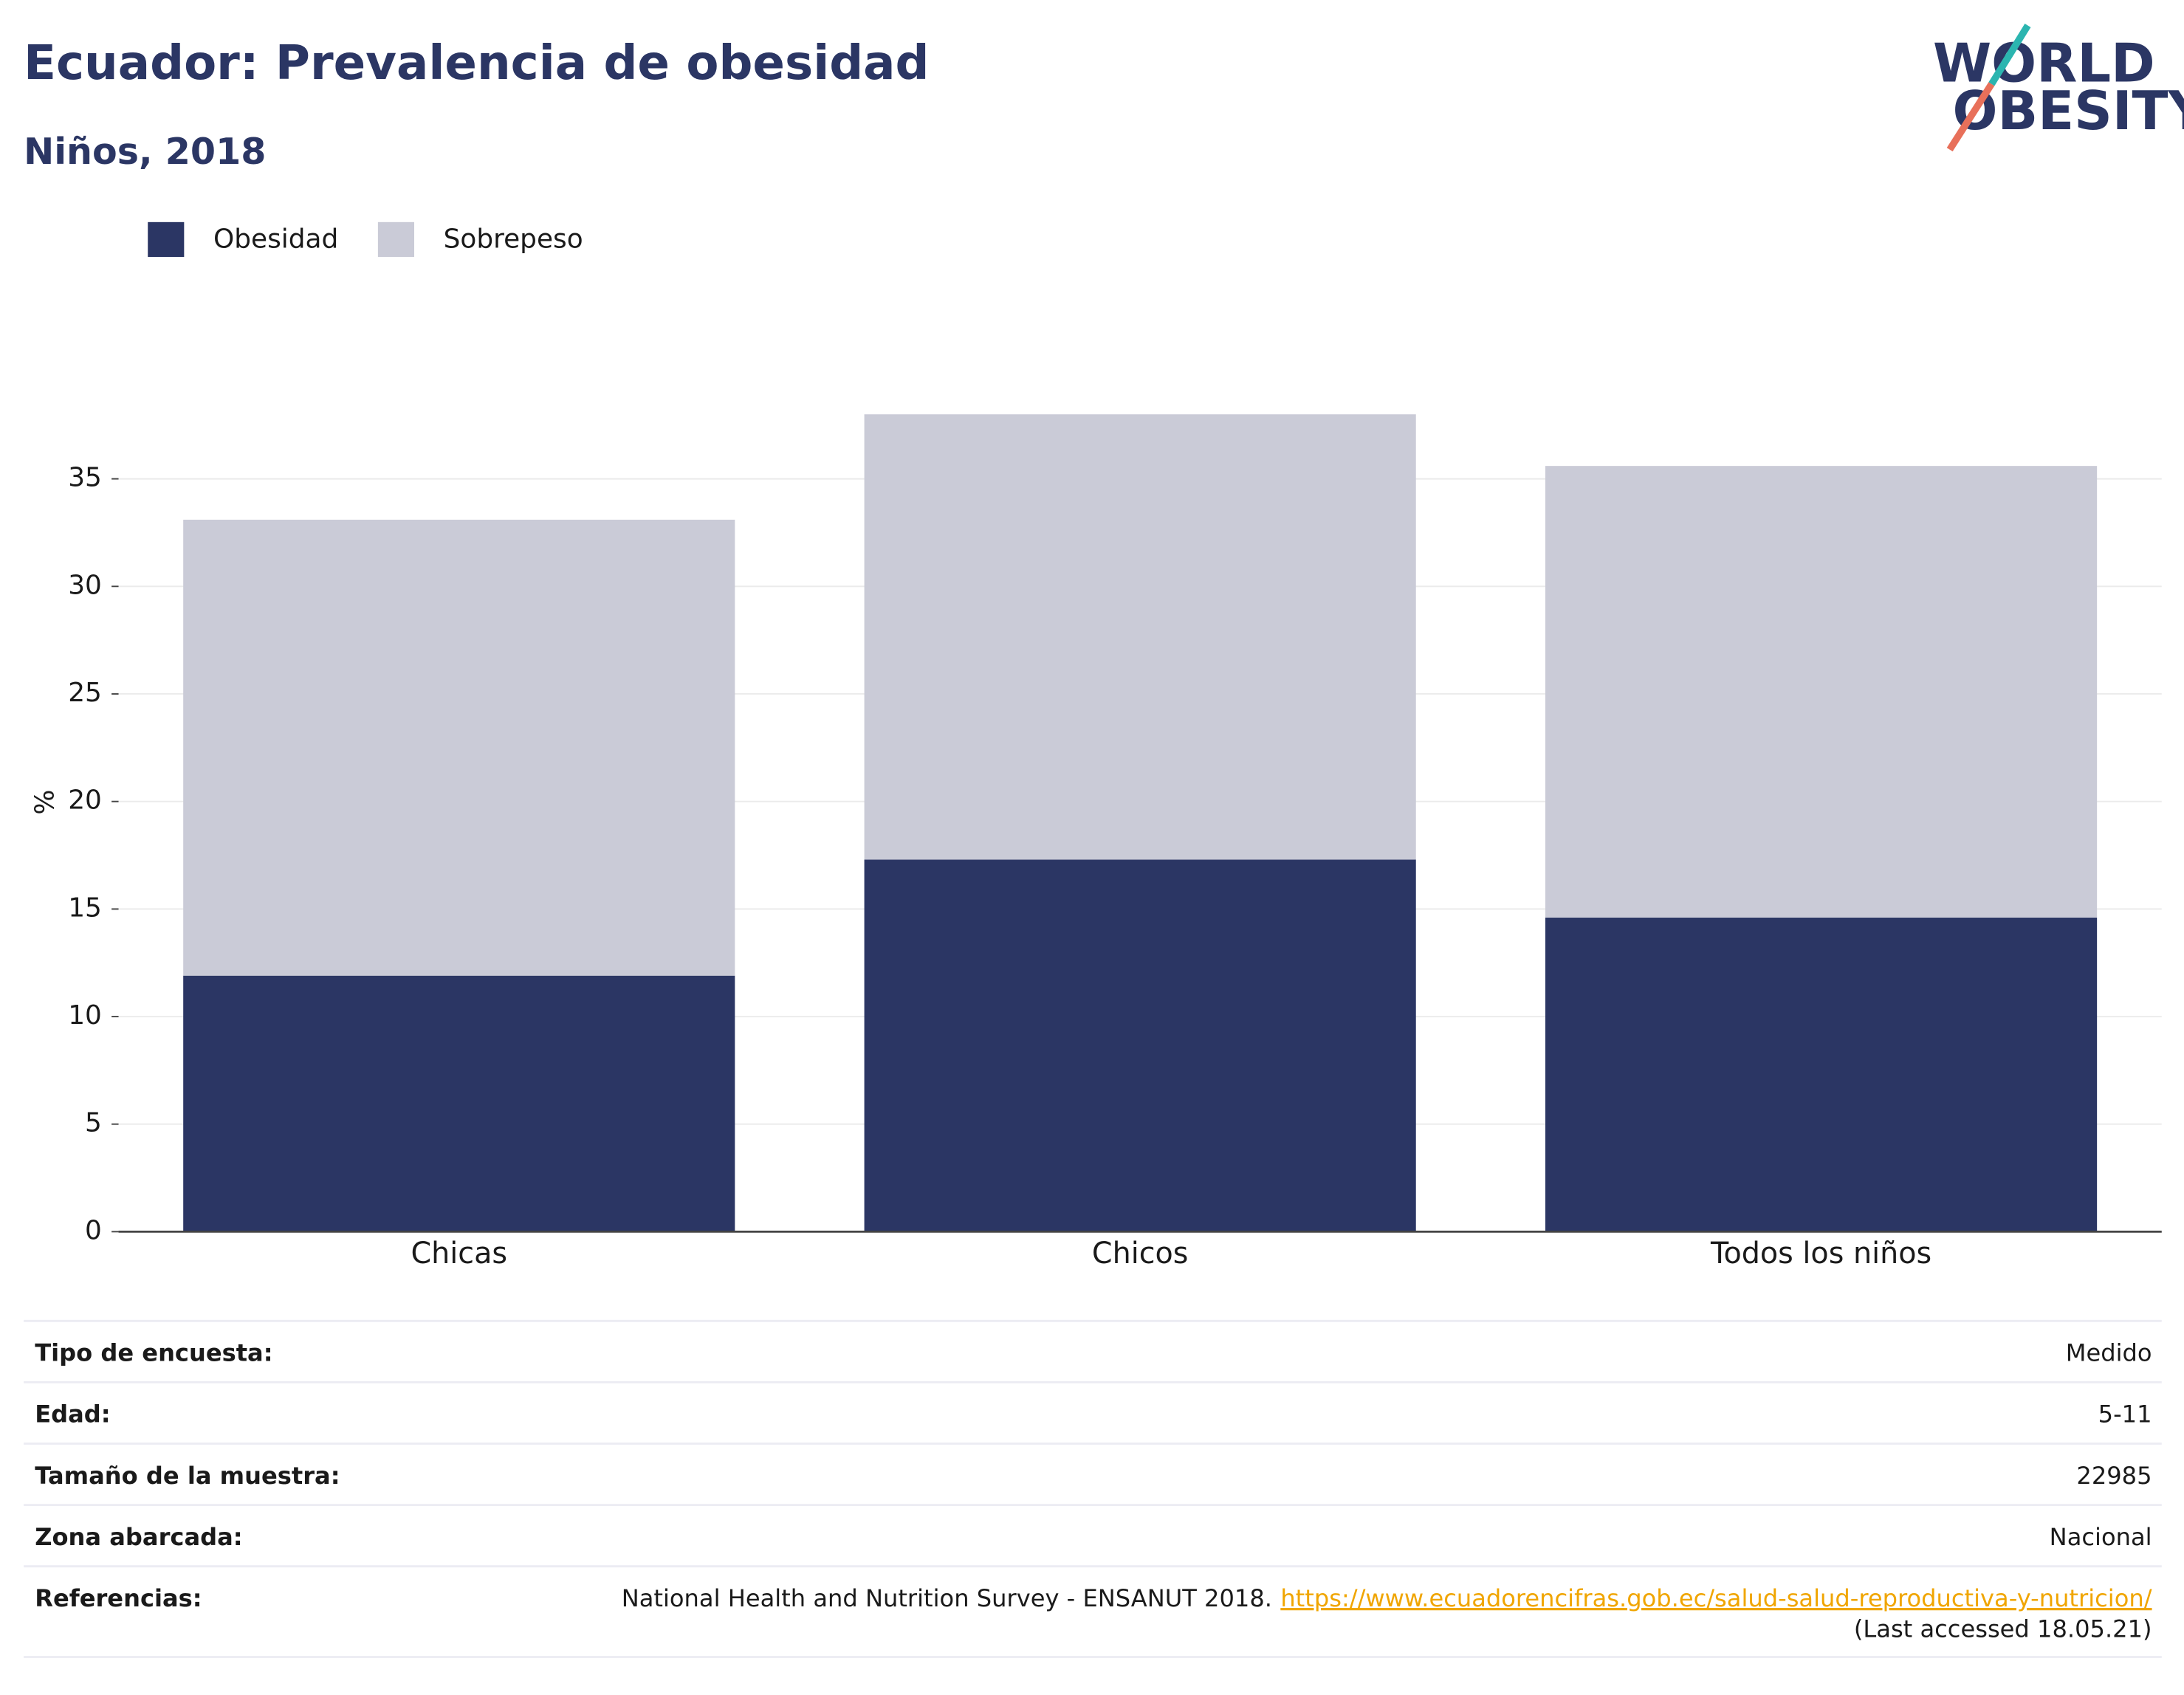 This screenshot has width=2184, height=1695. Describe the element at coordinates (1140, 1254) in the screenshot. I see `x-tick-label: Chicos` at that location.